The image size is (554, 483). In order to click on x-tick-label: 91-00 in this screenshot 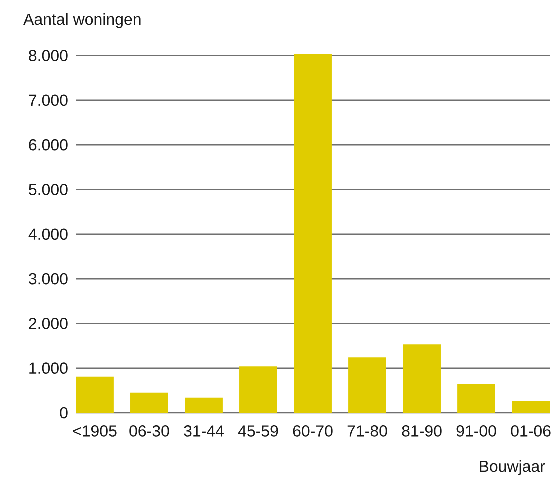, I will do `click(476, 431)`.